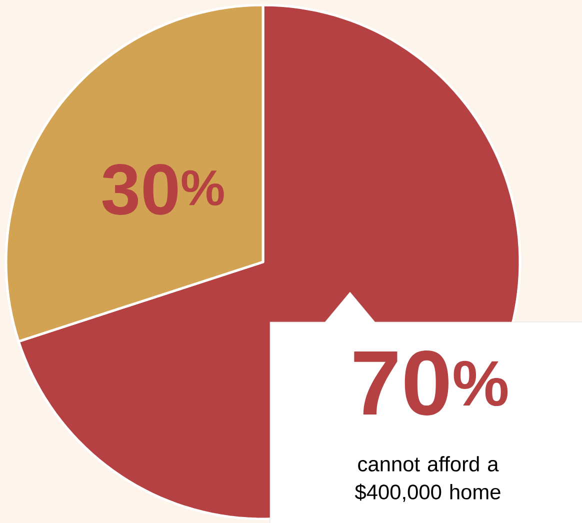 This screenshot has height=523, width=582. I want to click on data-label: 30$^{%}$, so click(163, 189).